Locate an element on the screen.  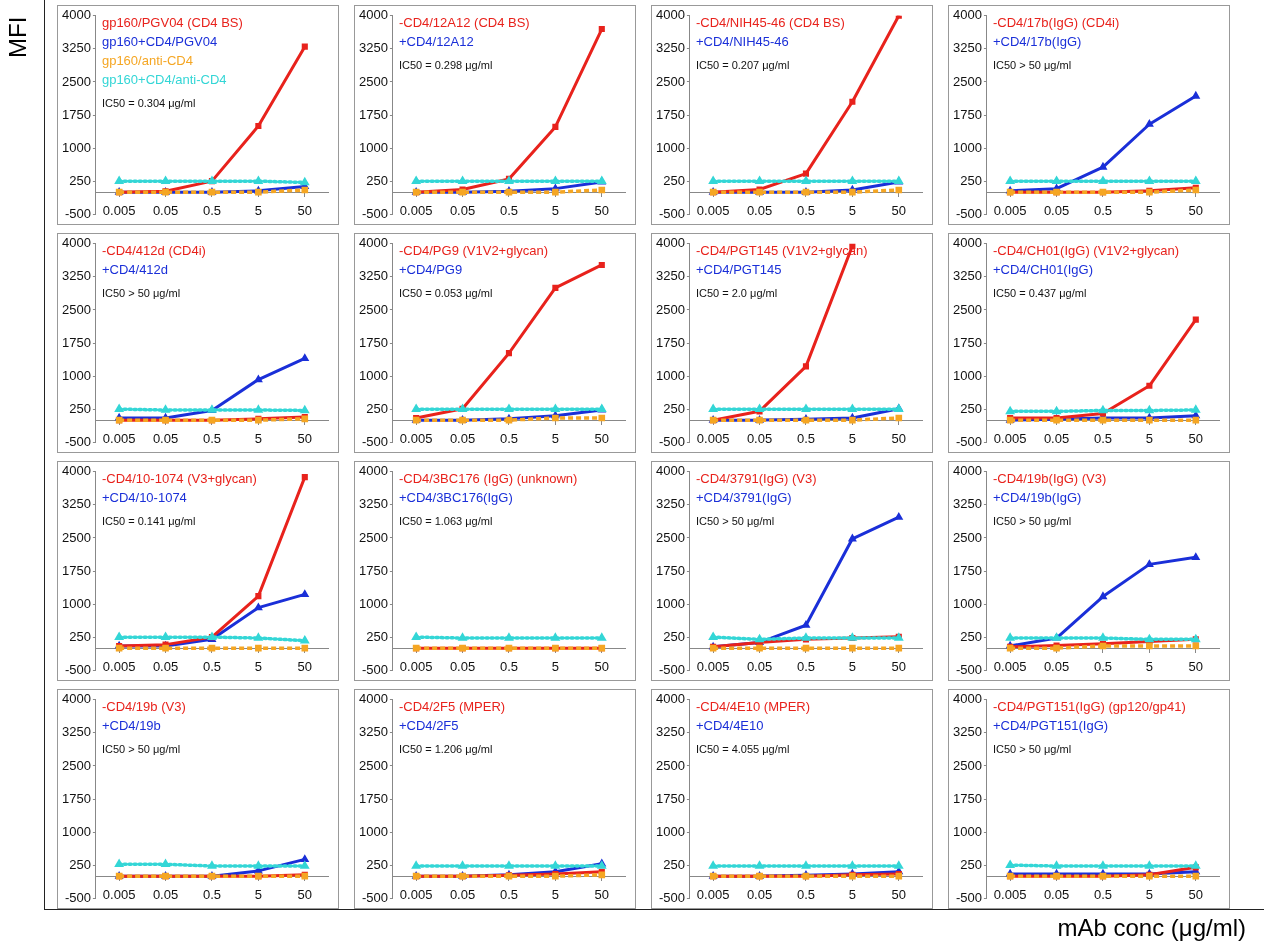
text: gp160/PGV04 (CD4 BS) is located at coordinates (172, 22).